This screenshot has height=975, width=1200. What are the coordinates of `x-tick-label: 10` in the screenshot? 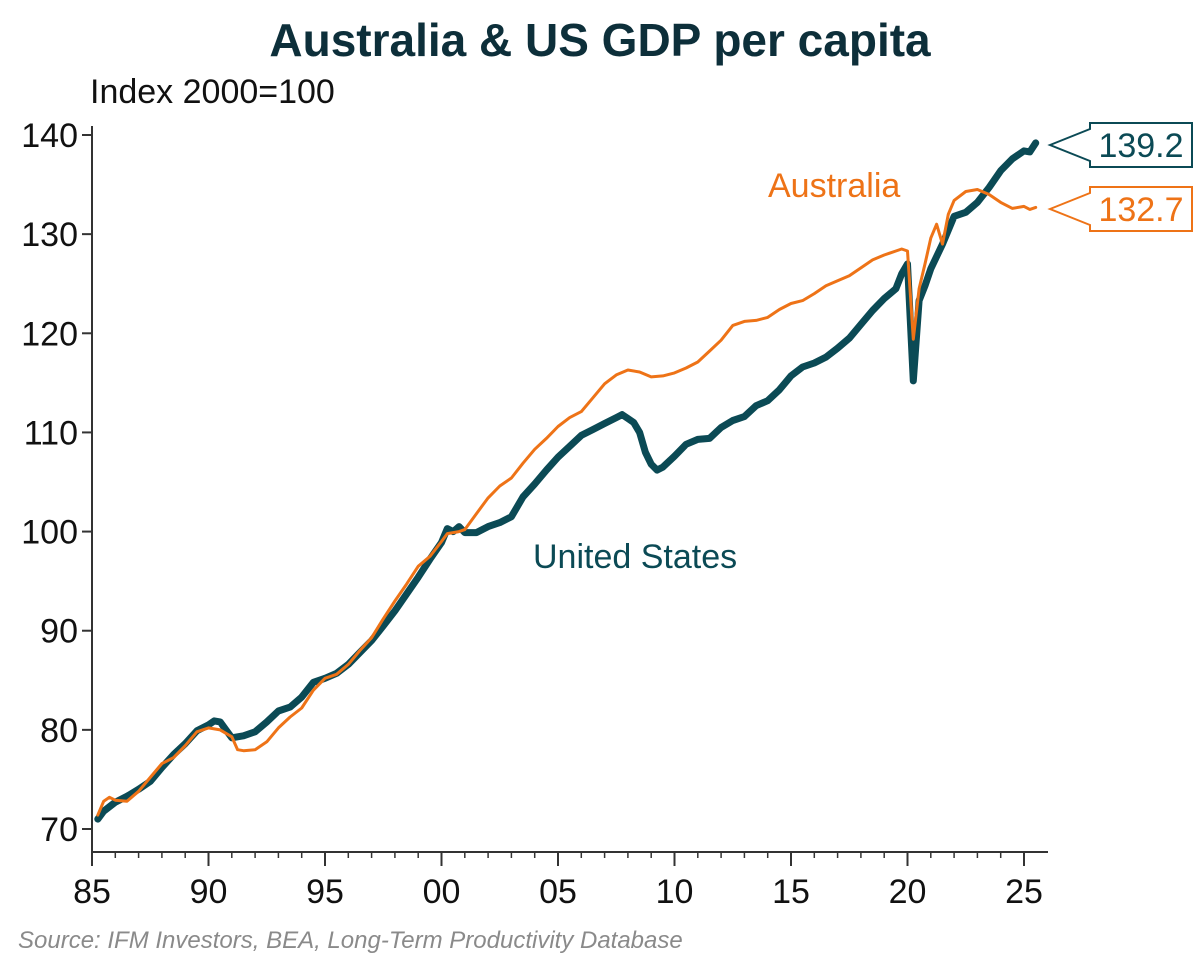 It's located at (675, 892).